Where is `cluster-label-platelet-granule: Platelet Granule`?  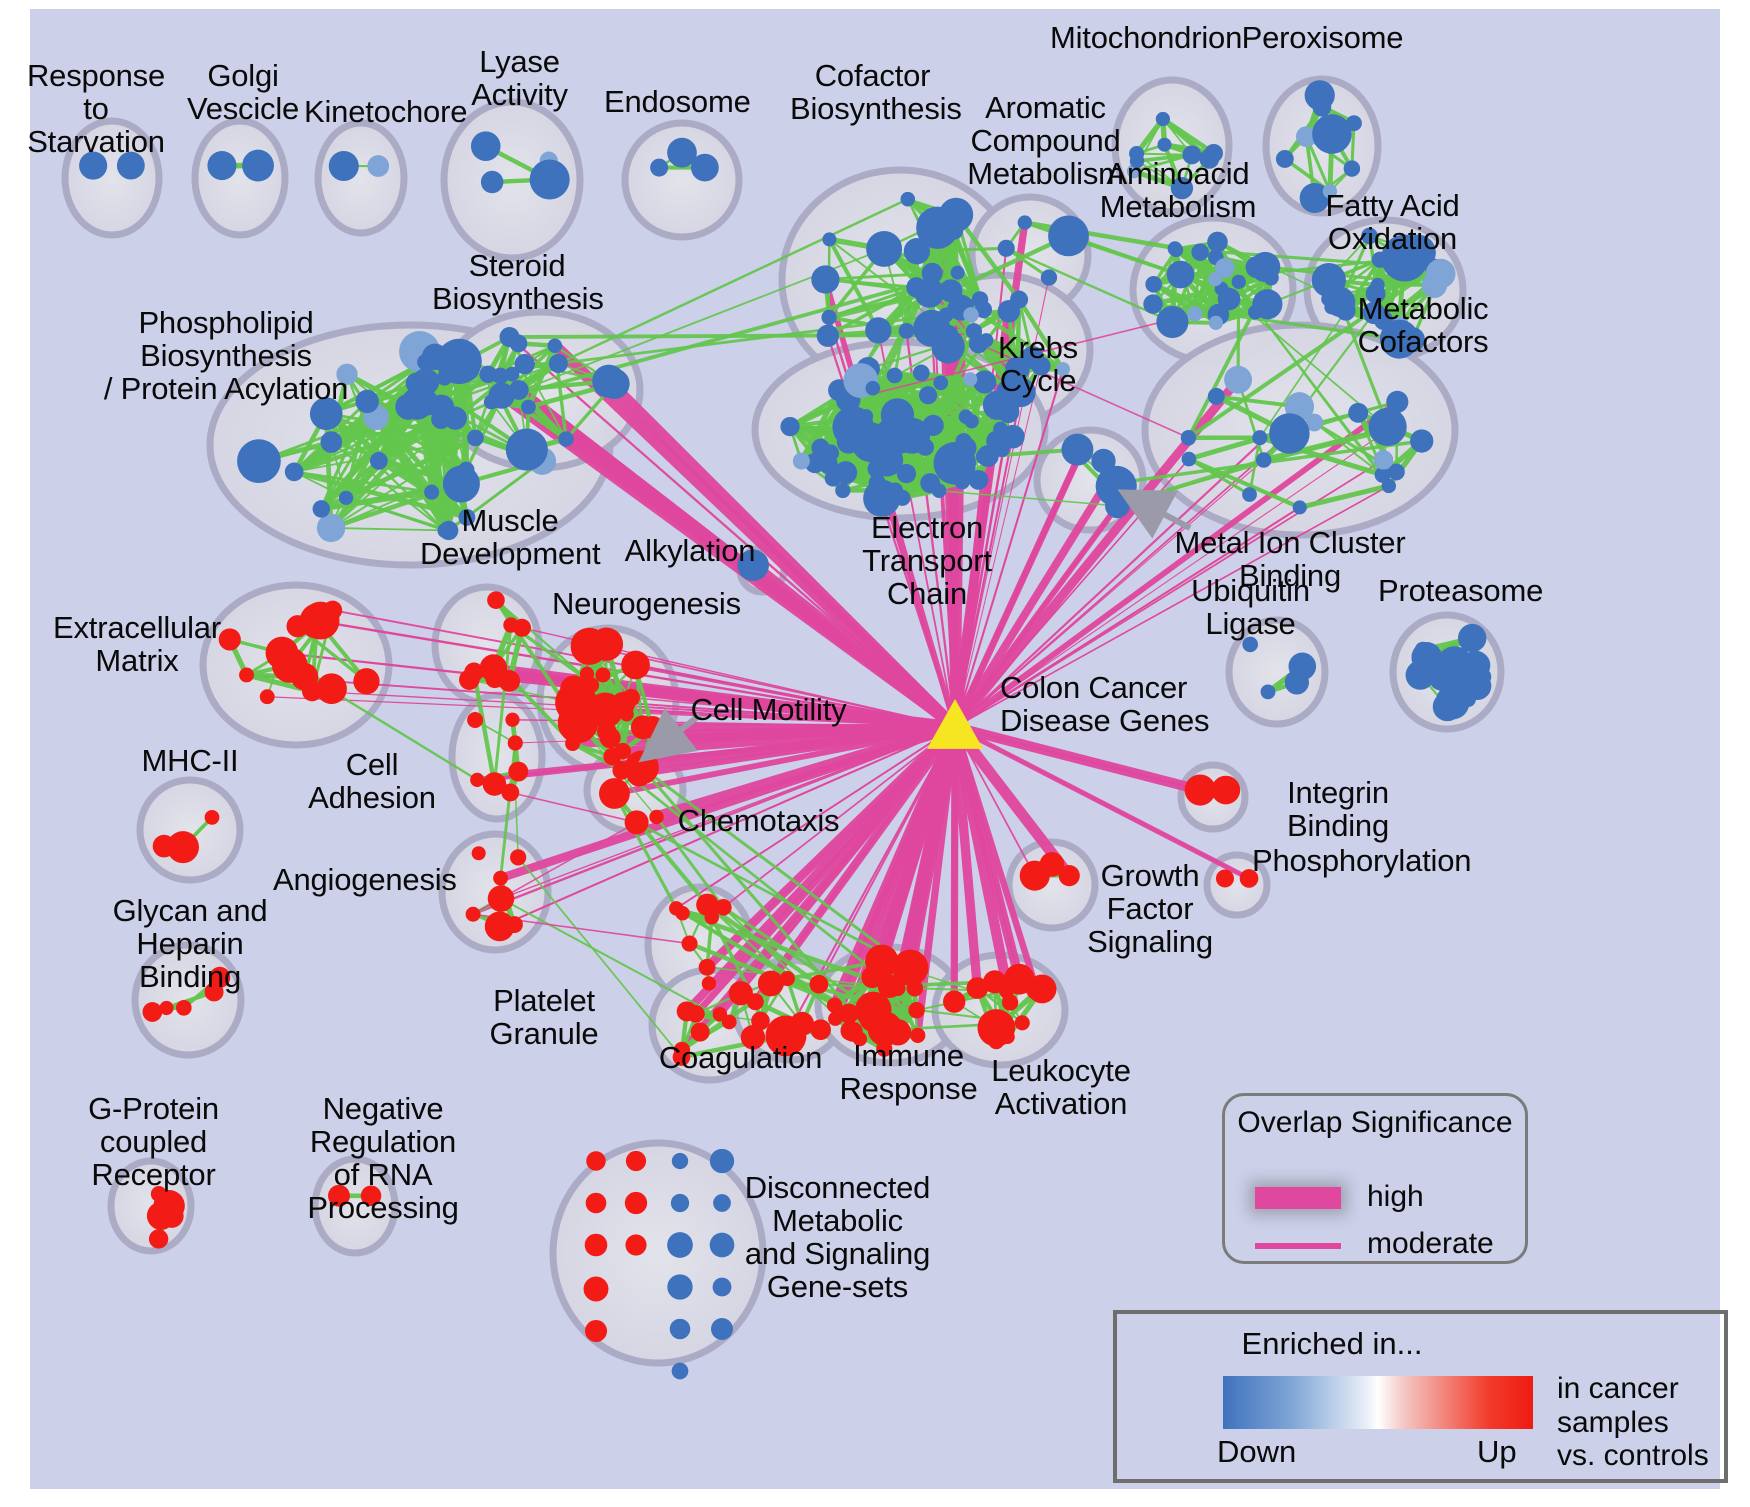 cluster-label-platelet-granule: Platelet Granule is located at coordinates (544, 1017).